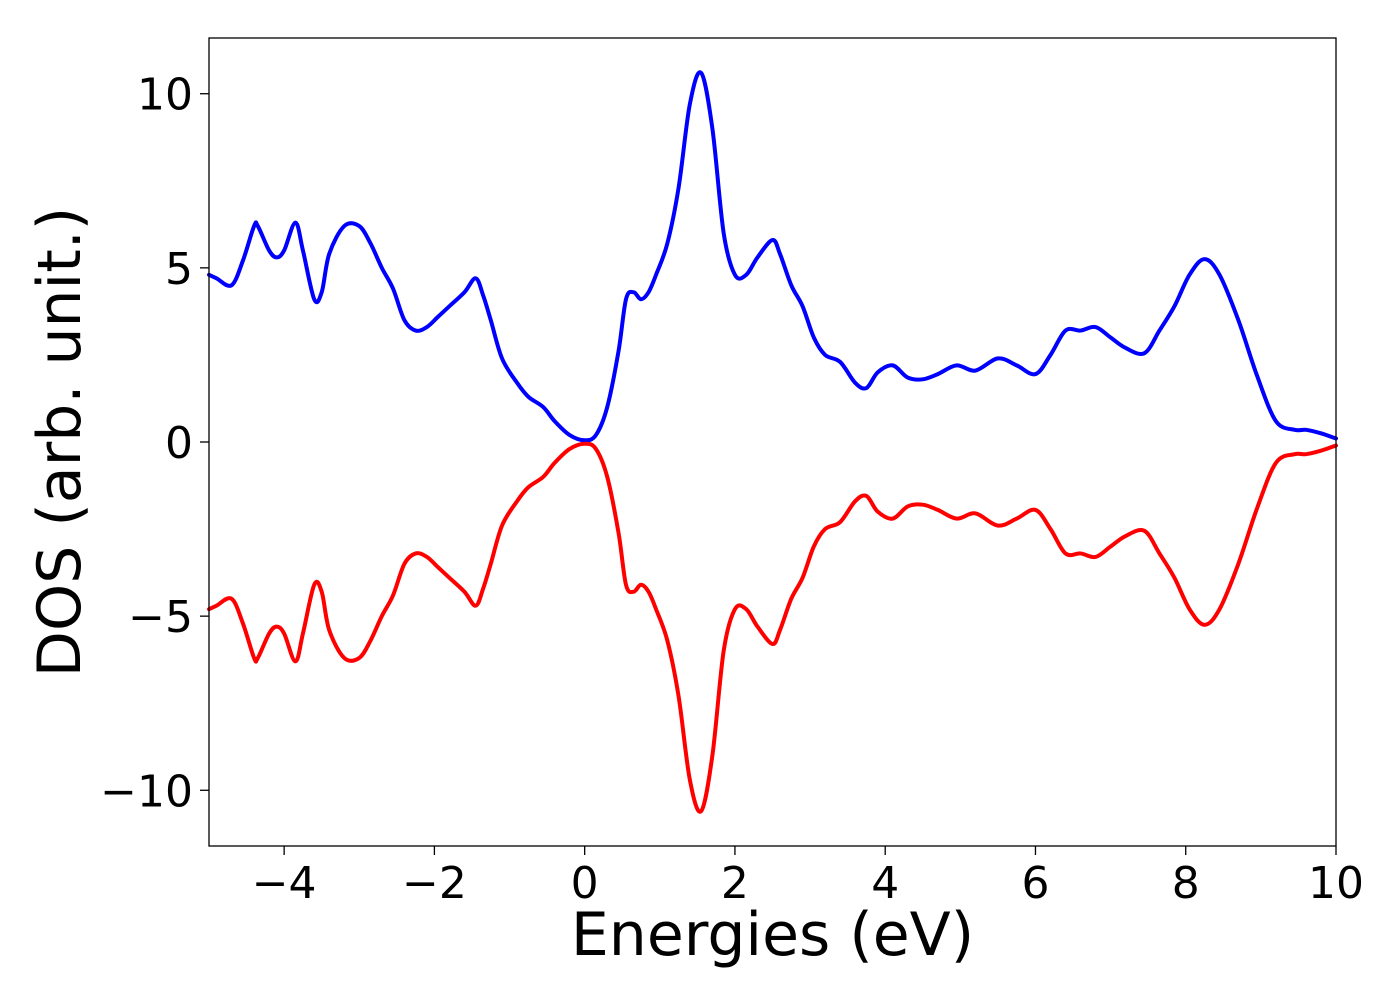  Describe the element at coordinates (60, 442) in the screenshot. I see `y-axis-title: DOS (arb. unit.)` at that location.